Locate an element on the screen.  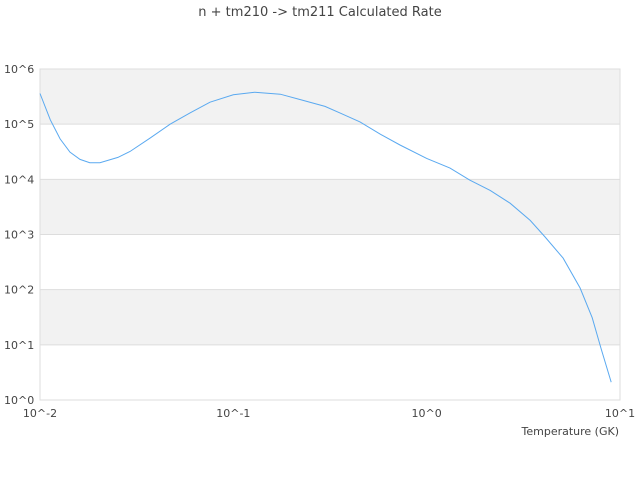
x-axis-label: Temperature (GK) is located at coordinates (570, 431).